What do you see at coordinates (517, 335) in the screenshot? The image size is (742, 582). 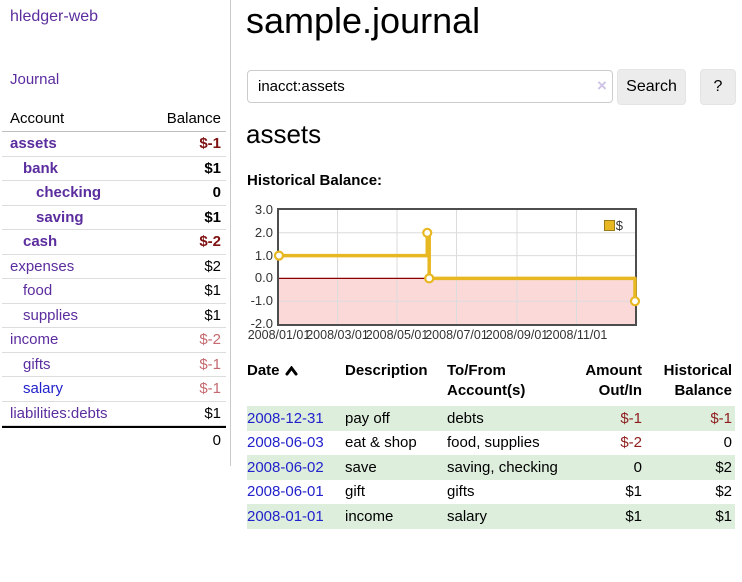 I see `x-axis-tick: 2008/09/01` at bounding box center [517, 335].